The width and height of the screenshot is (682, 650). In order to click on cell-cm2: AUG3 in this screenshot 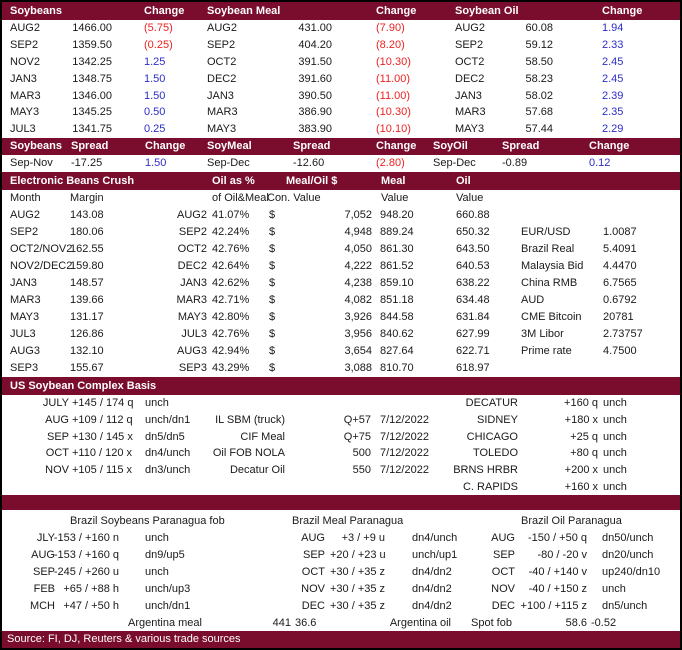, I will do `click(192, 351)`.